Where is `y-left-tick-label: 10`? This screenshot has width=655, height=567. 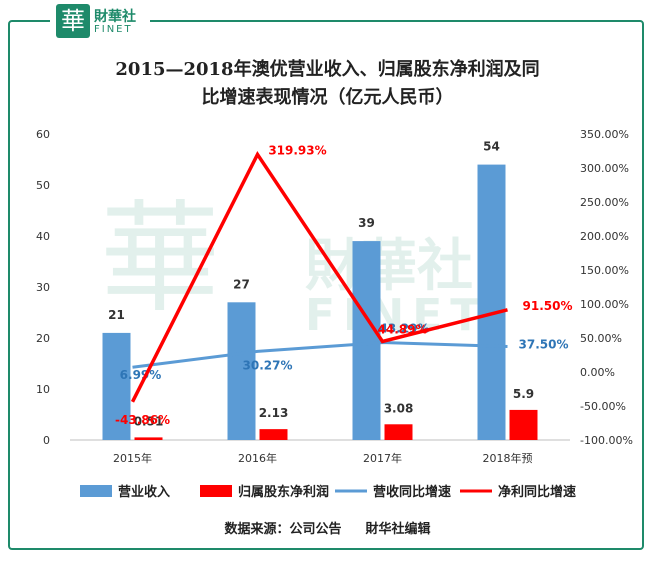
y-left-tick-label: 10 is located at coordinates (43, 389).